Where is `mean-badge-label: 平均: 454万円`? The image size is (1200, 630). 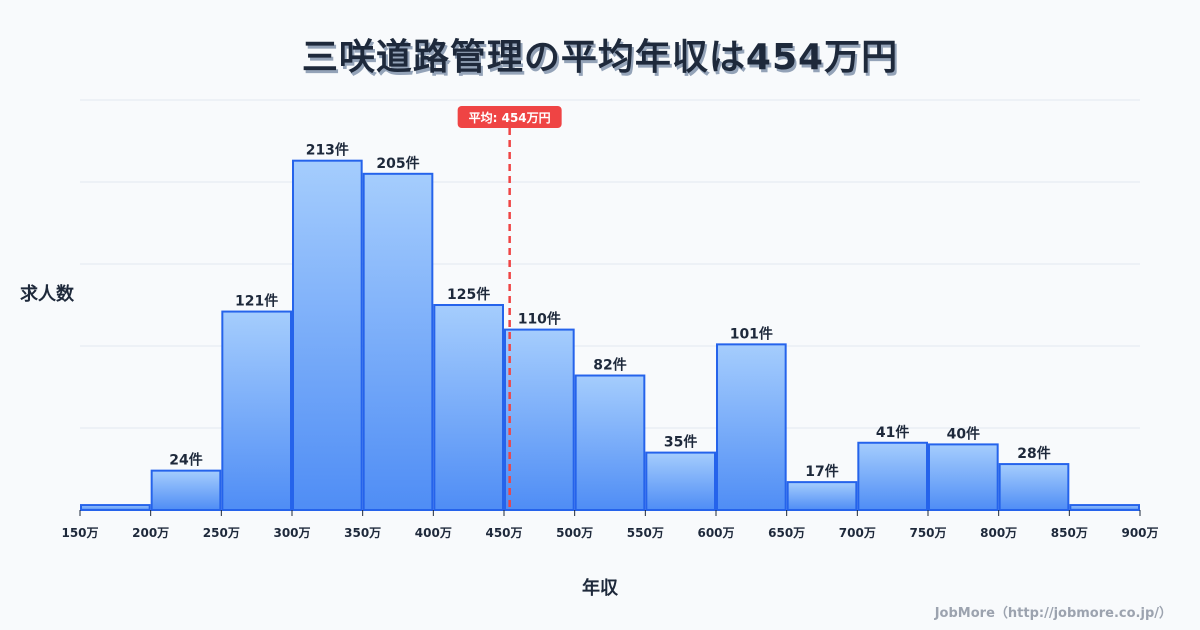 mean-badge-label: 平均: 454万円 is located at coordinates (510, 117).